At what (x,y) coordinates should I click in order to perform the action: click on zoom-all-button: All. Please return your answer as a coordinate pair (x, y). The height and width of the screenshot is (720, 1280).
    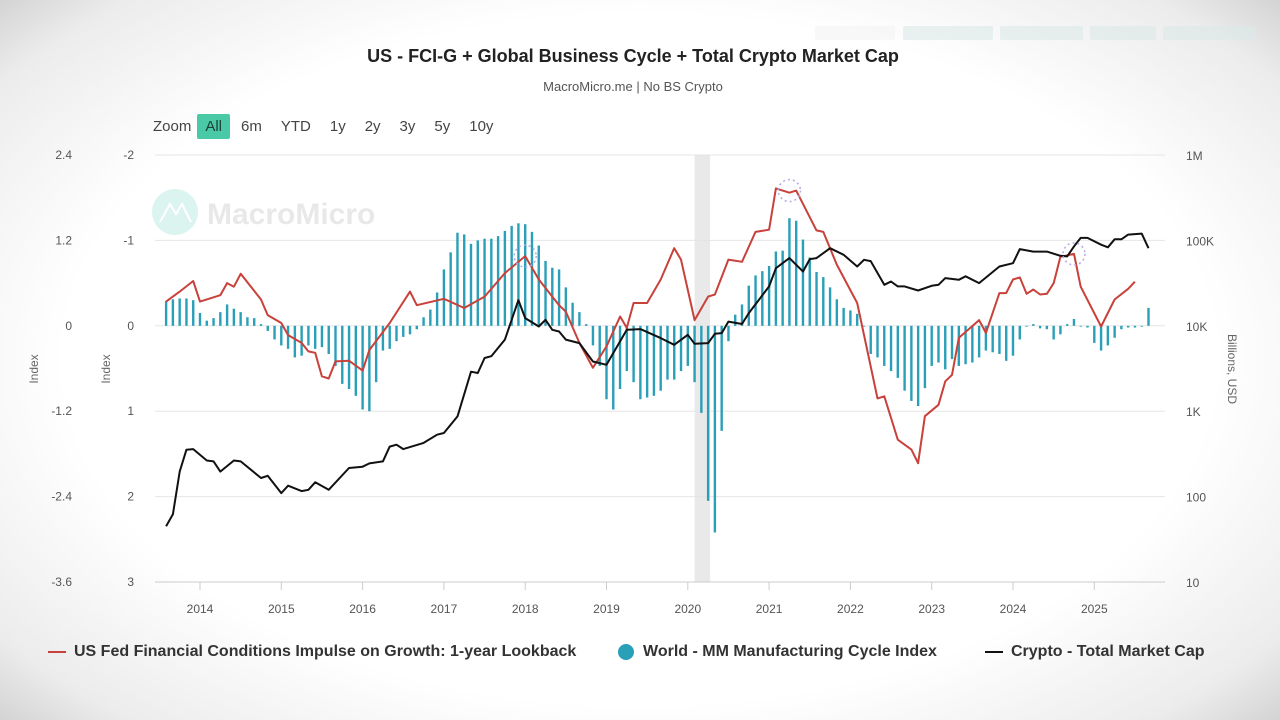
    Looking at the image, I should click on (214, 126).